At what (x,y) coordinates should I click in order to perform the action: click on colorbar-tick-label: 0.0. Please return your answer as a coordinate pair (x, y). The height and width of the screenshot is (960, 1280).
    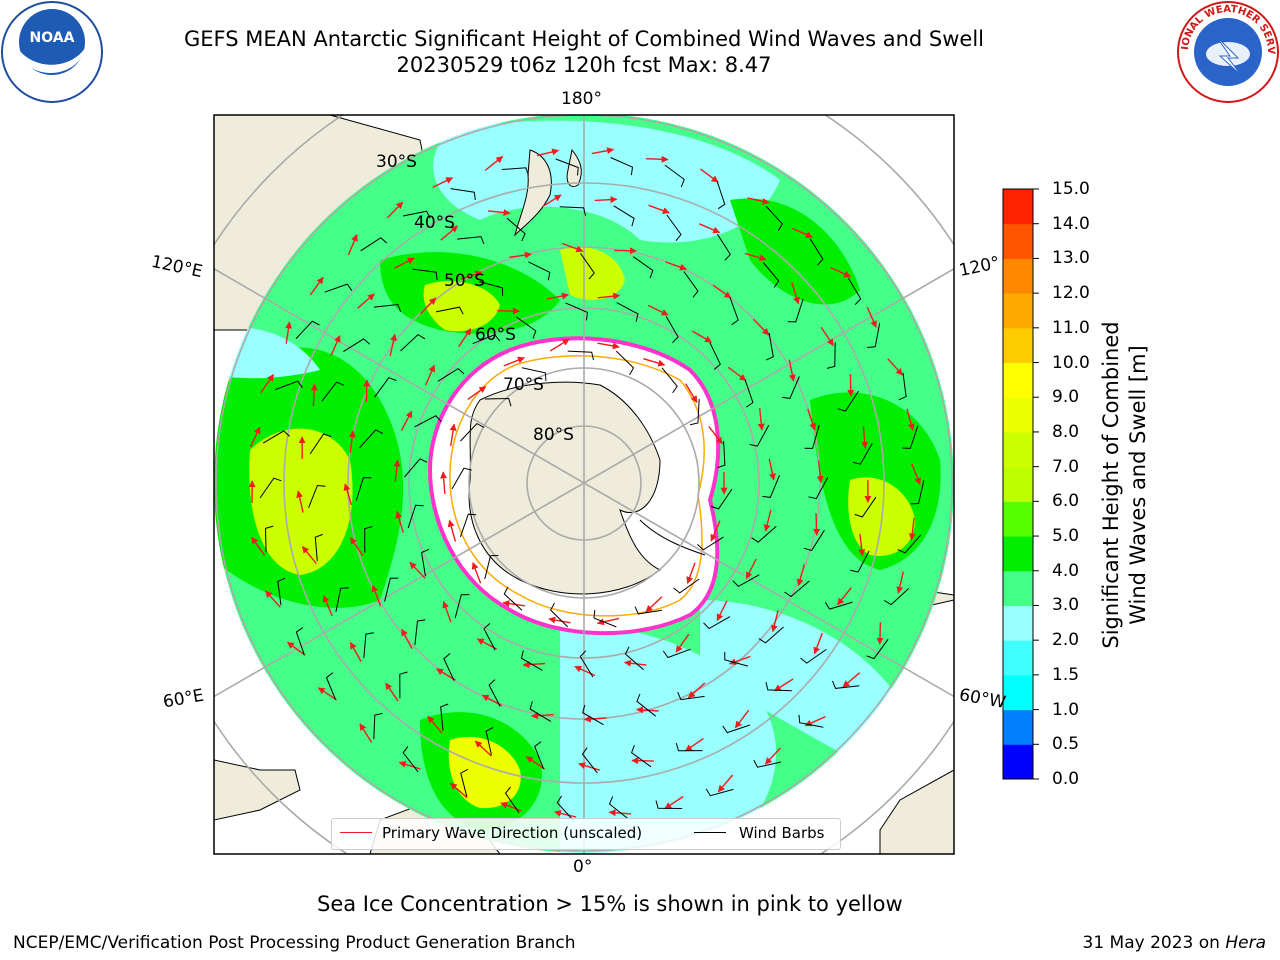
    Looking at the image, I should click on (1066, 779).